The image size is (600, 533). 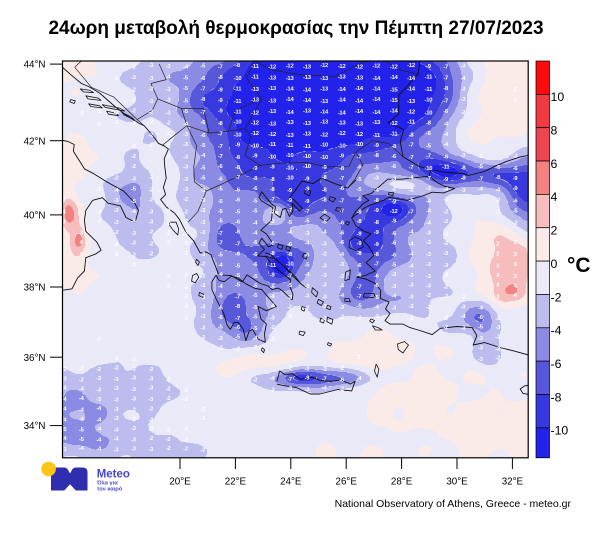 What do you see at coordinates (457, 481) in the screenshot?
I see `svg-text: 30°E` at bounding box center [457, 481].